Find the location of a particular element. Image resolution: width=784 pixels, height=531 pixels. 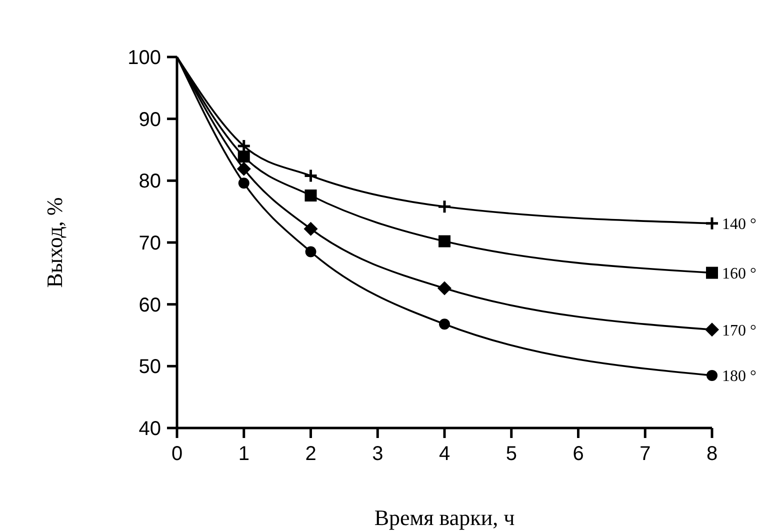

x-tick-label: 4 is located at coordinates (444, 454).